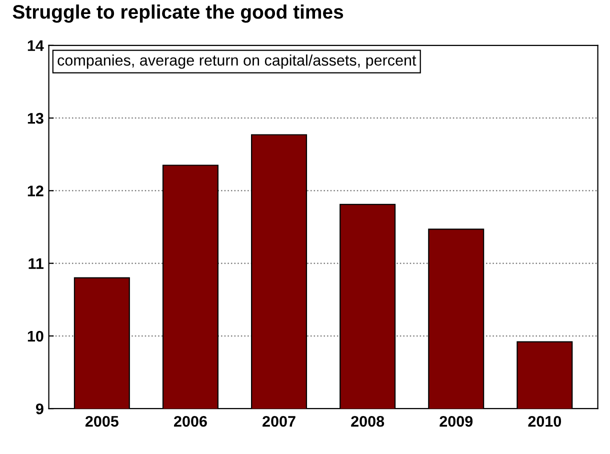  What do you see at coordinates (545, 421) in the screenshot?
I see `x-tick-label: 2010` at bounding box center [545, 421].